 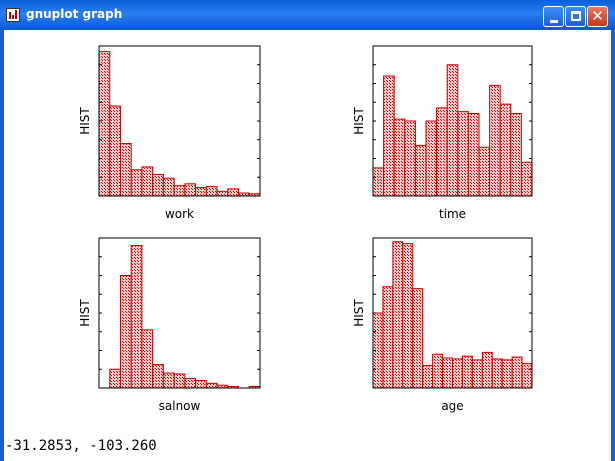 I want to click on minimize-icon, so click(x=554, y=21).